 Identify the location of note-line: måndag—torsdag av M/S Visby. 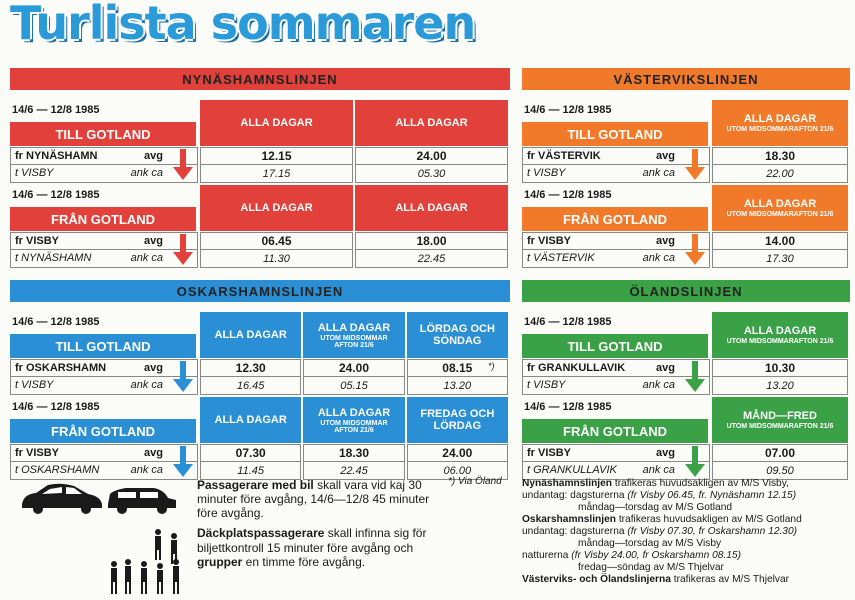
(688, 544).